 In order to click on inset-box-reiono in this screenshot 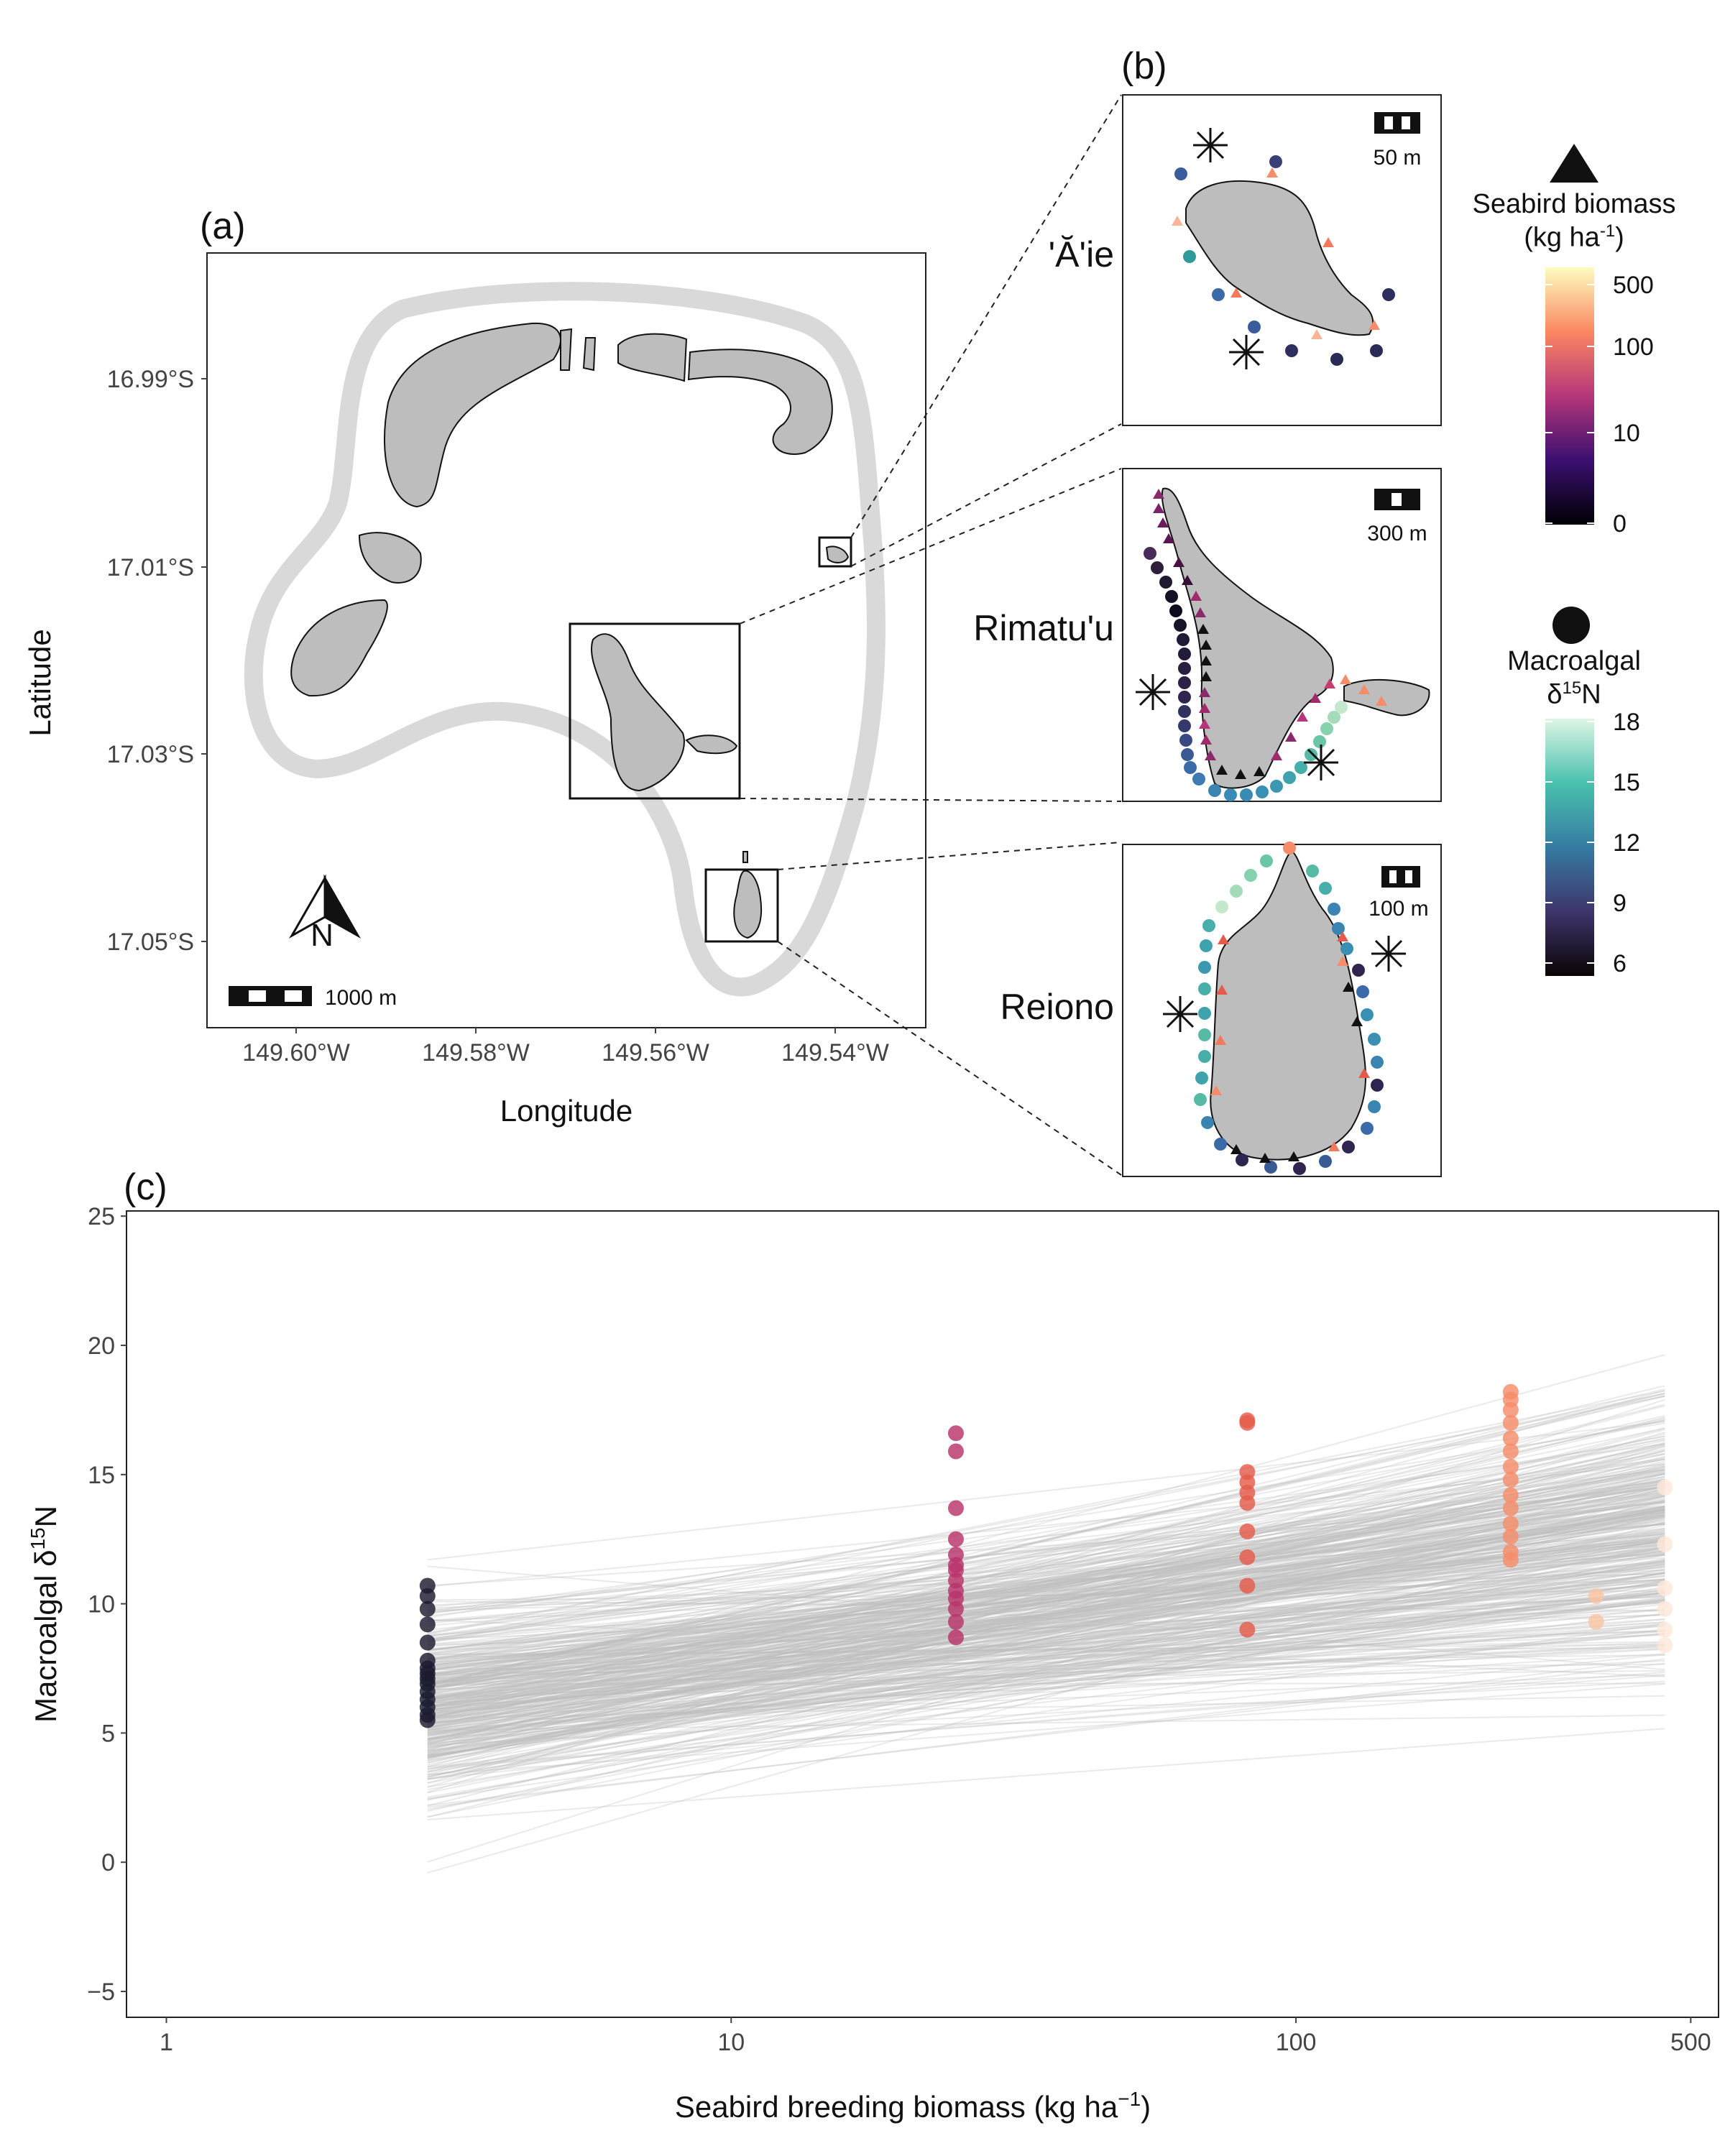, I will do `click(741, 905)`.